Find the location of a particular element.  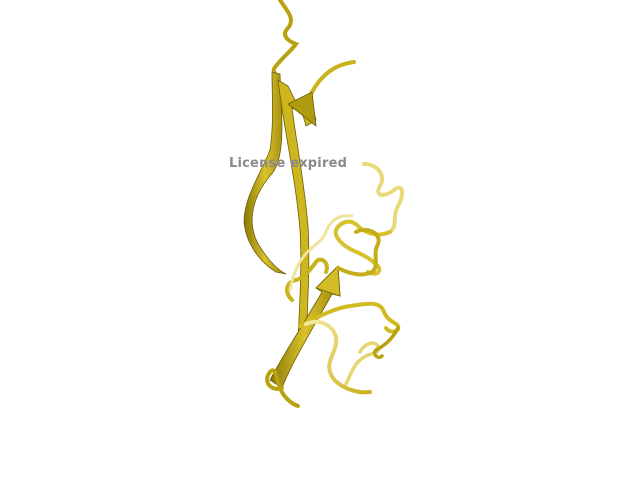

loop-segment-c is located at coordinates (338, 357).